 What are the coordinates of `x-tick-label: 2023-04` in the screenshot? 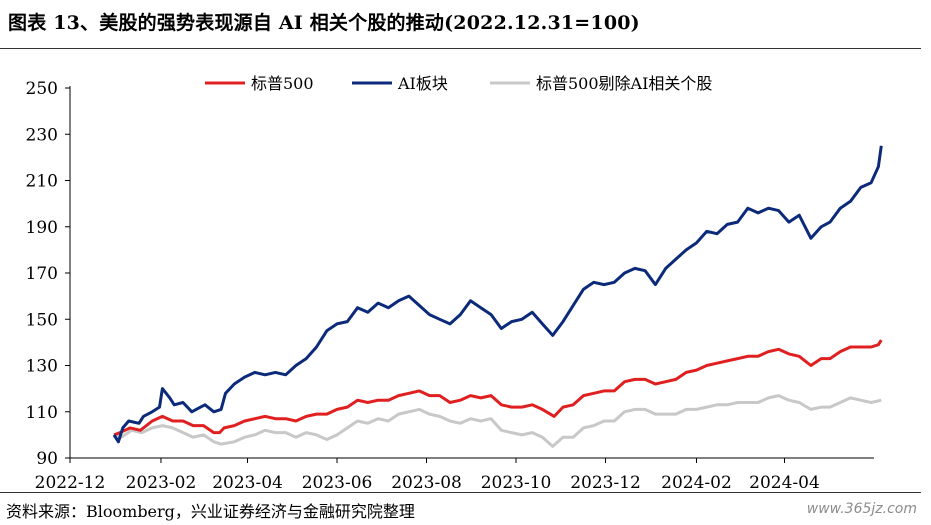 It's located at (247, 483).